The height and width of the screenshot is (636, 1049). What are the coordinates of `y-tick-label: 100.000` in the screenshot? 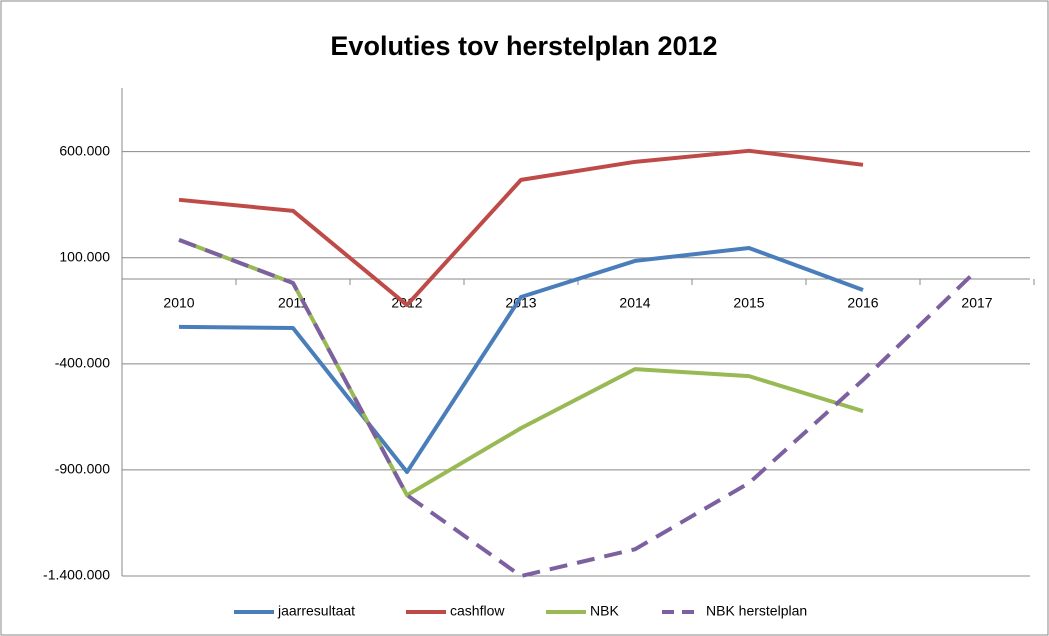 It's located at (84, 256).